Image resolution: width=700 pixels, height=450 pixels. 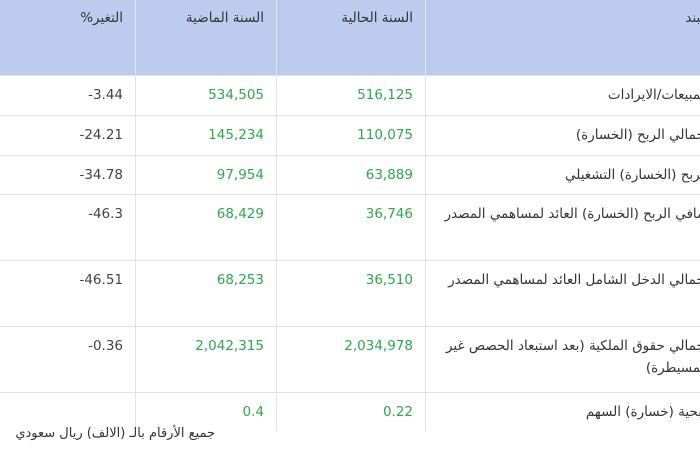 What do you see at coordinates (562, 411) in the screenshot?
I see `row-label: ربحية (خسارة) السهم` at bounding box center [562, 411].